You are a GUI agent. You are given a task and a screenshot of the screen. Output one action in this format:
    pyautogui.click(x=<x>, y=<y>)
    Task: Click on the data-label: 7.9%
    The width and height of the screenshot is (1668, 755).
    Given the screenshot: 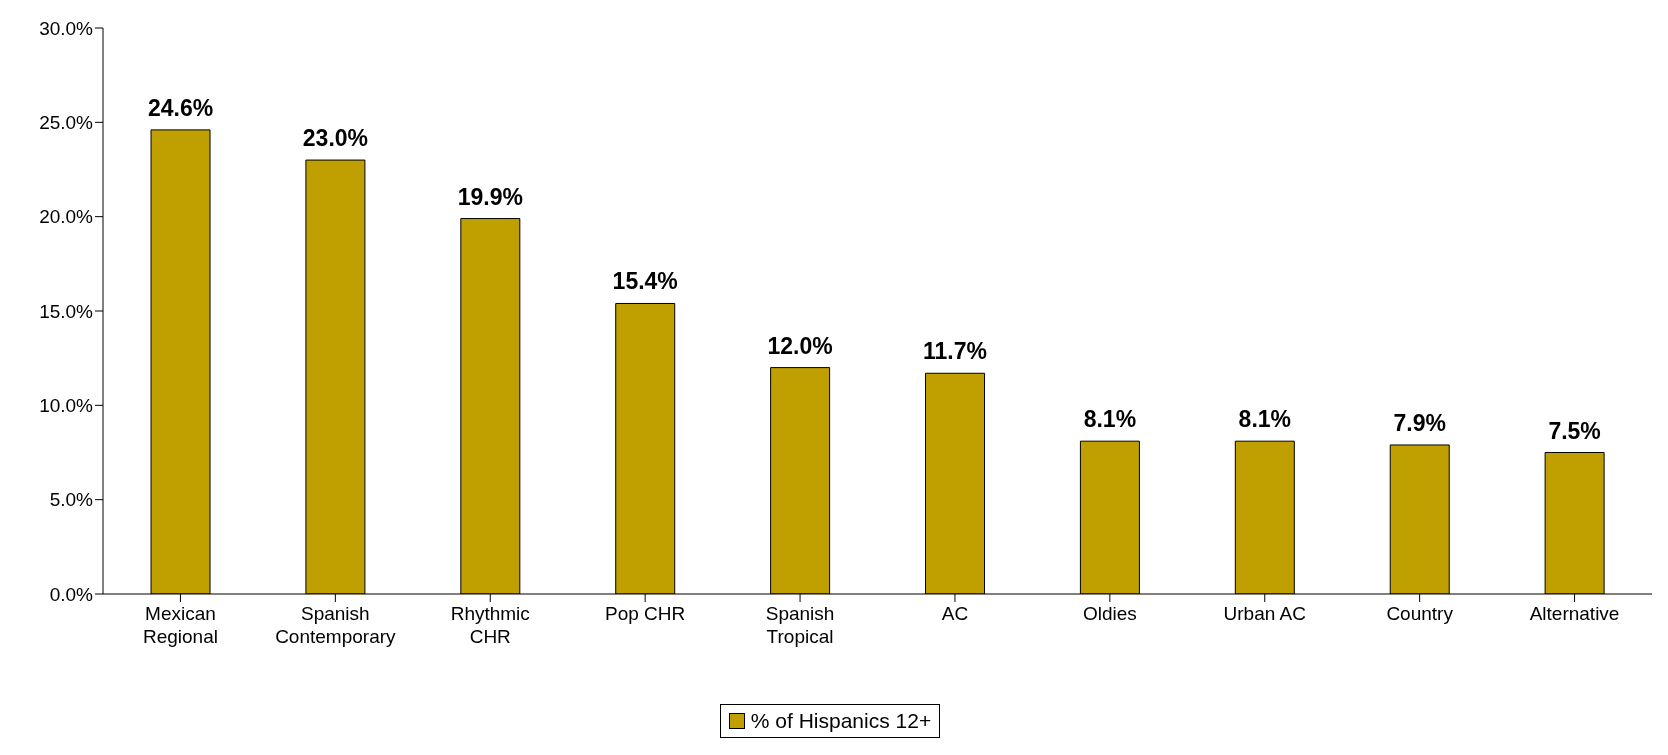 What is the action you would take?
    pyautogui.click(x=1419, y=422)
    